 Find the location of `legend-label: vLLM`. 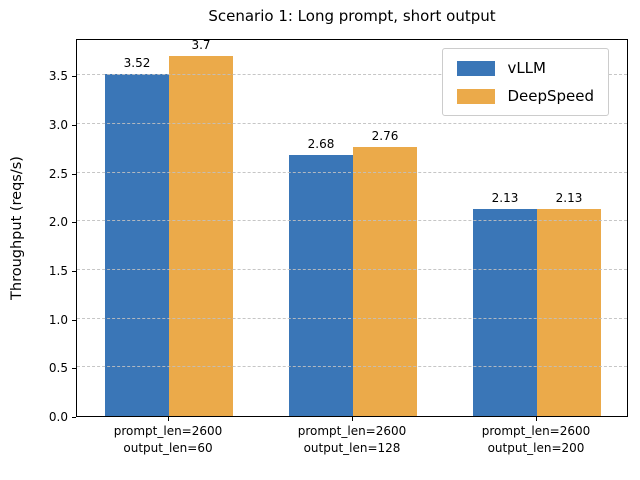

legend-label: vLLM is located at coordinates (526, 68).